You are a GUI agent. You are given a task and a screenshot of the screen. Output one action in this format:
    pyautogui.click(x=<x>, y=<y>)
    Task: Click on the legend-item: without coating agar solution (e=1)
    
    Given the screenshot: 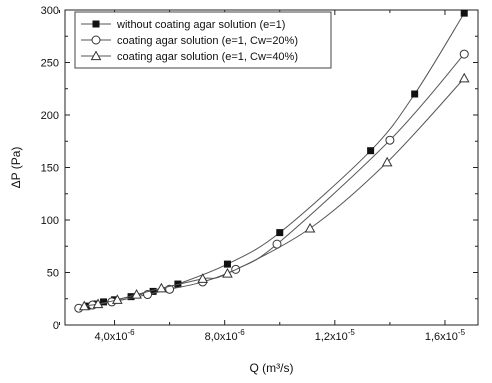 What is the action you would take?
    pyautogui.click(x=183, y=25)
    